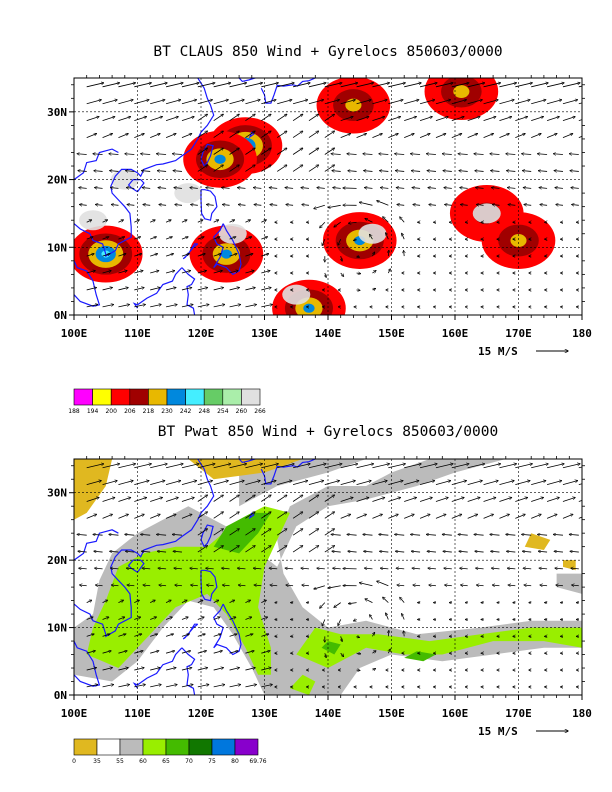  What do you see at coordinates (137, 333) in the screenshot?
I see `x-tick-label: 110E` at bounding box center [137, 333].